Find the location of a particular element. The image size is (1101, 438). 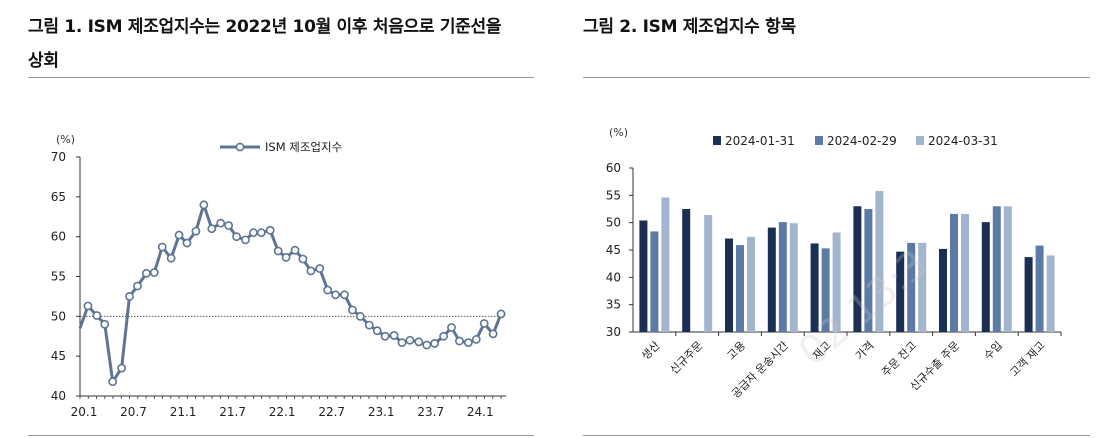

figure-2-top-rule is located at coordinates (836, 77).